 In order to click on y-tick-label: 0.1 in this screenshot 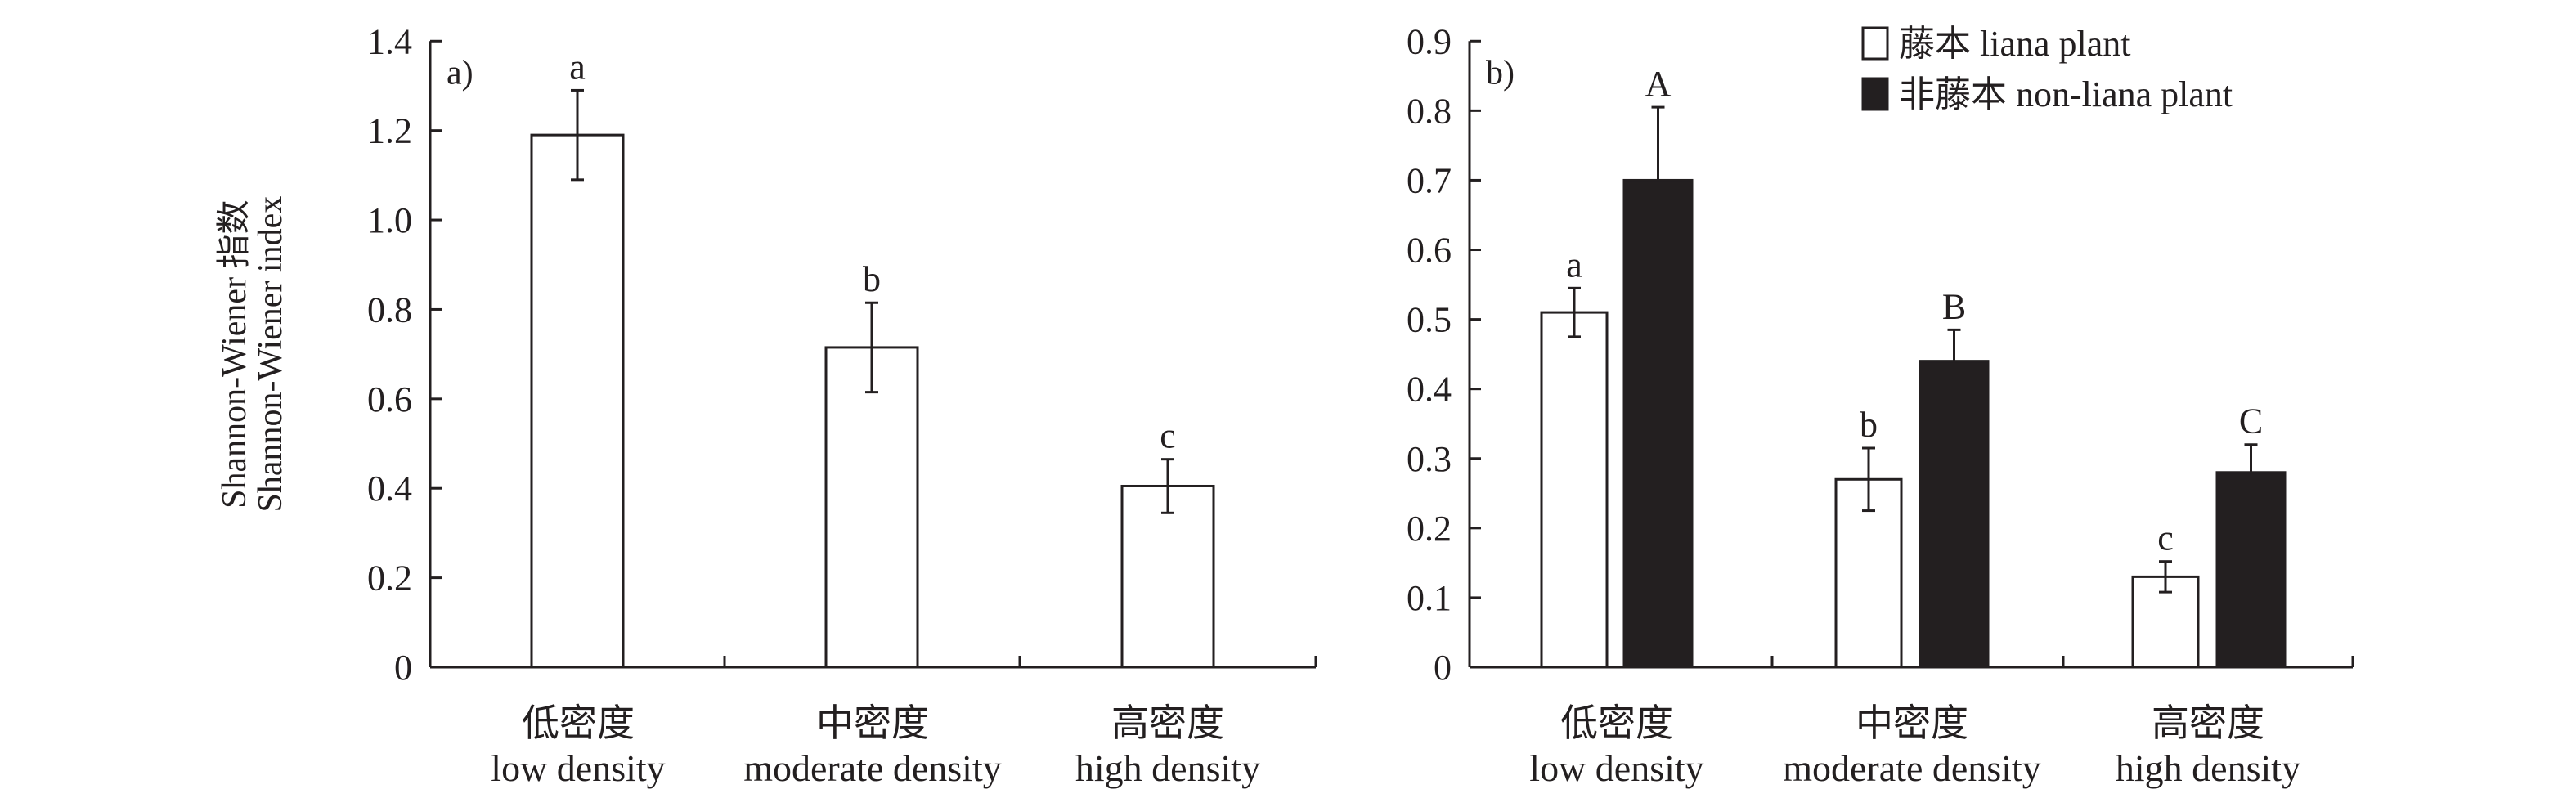, I will do `click(1429, 598)`.